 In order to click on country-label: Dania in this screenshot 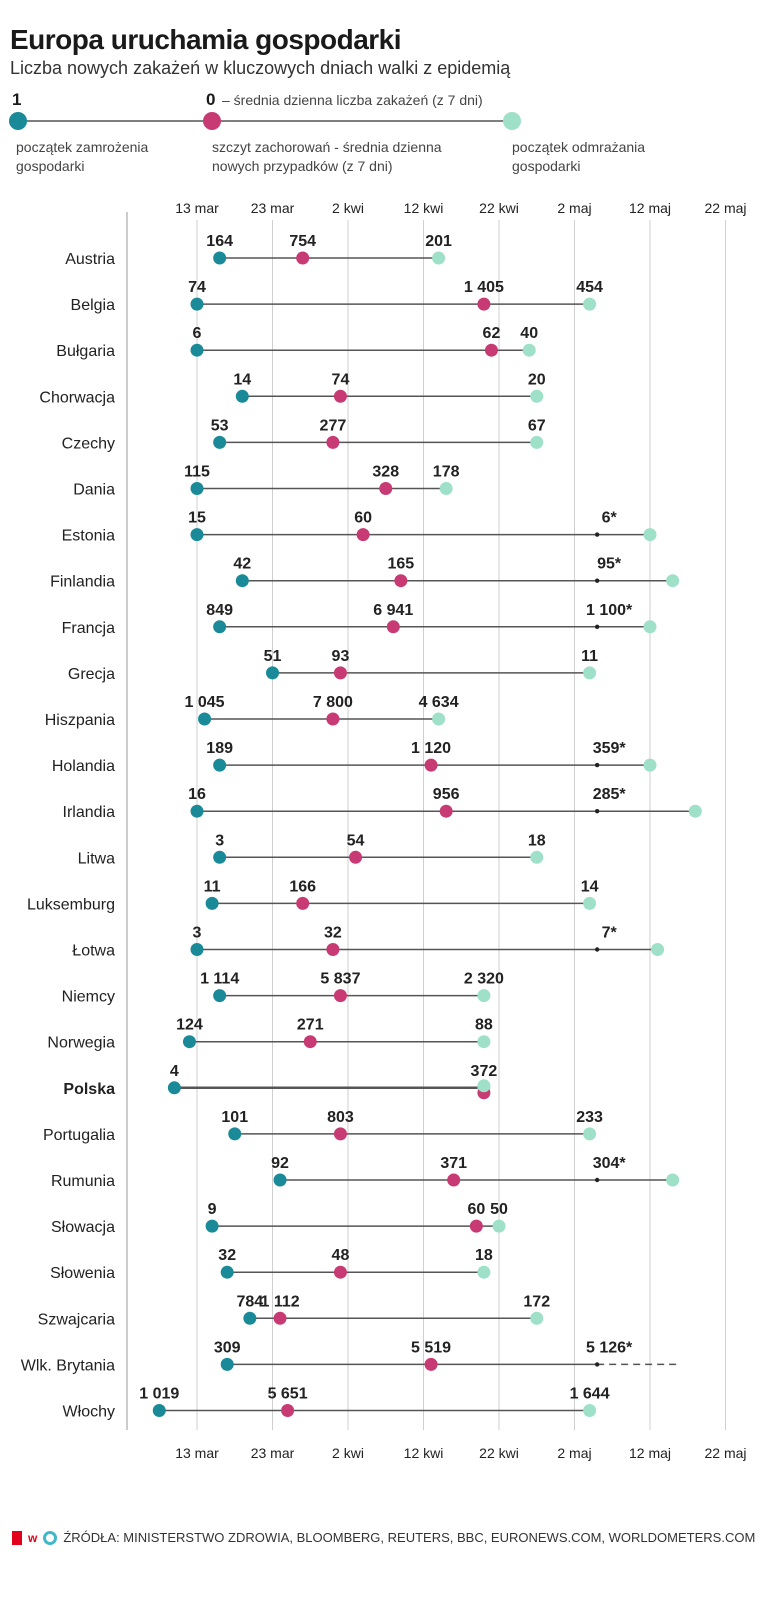, I will do `click(94, 490)`.